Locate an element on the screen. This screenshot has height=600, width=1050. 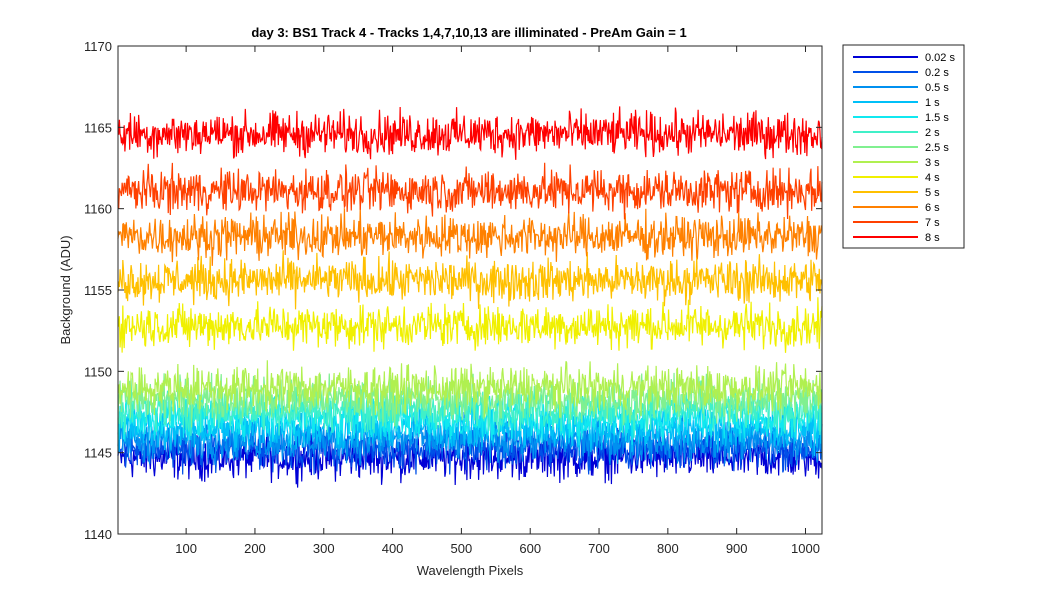
legend-label: 0.02 s is located at coordinates (940, 58).